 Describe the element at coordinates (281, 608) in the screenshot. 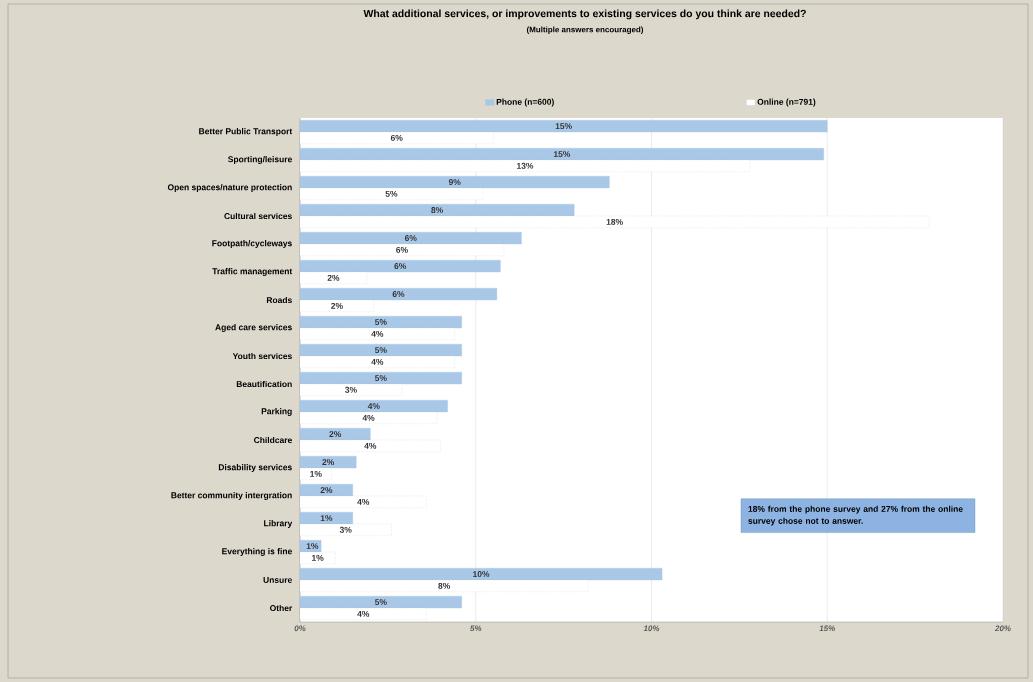

I see `y-tick-label: Other` at that location.